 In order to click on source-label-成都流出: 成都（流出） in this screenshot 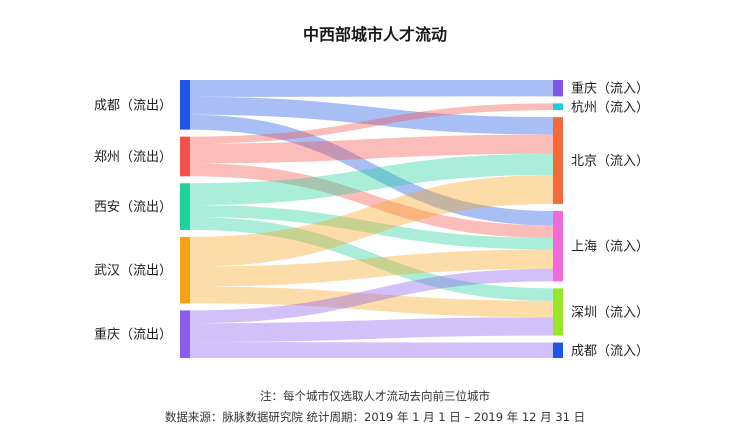, I will do `click(133, 105)`.